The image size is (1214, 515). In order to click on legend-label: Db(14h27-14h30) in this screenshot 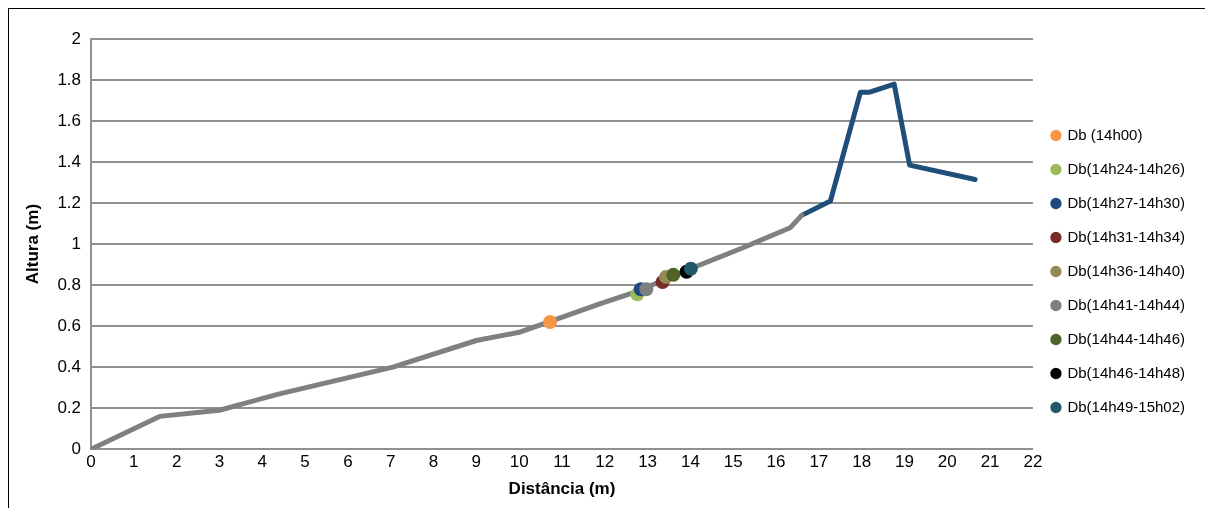, I will do `click(1126, 202)`.